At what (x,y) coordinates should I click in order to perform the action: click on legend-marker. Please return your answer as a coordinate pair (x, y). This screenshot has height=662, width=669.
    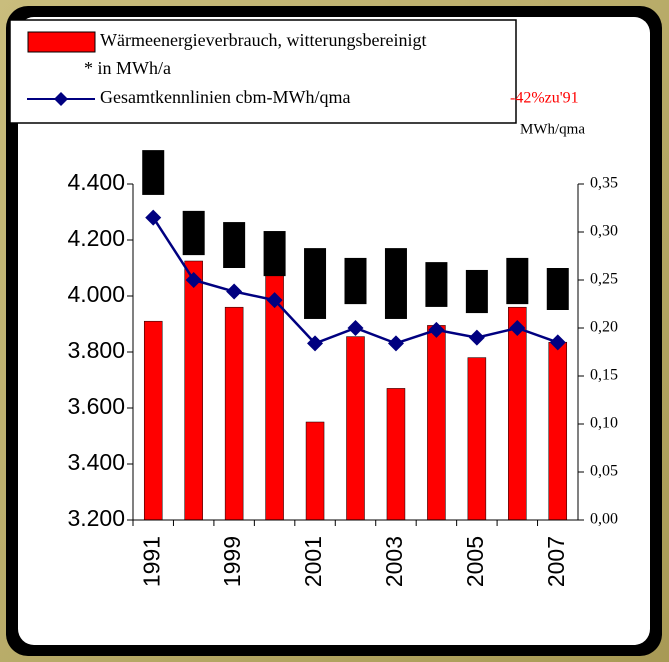
    Looking at the image, I should click on (61, 99).